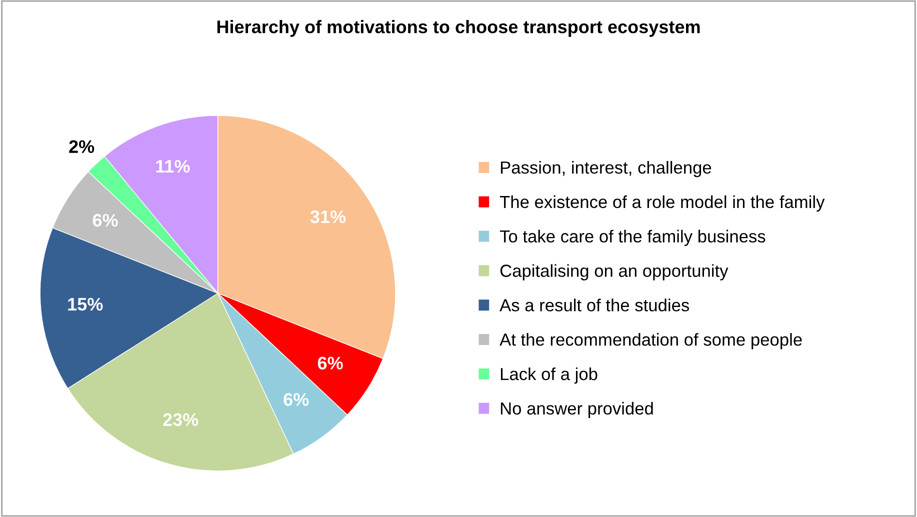 Image resolution: width=917 pixels, height=517 pixels. I want to click on chart-title: Hierarchy of motivations to choose transport ecosystem, so click(458, 28).